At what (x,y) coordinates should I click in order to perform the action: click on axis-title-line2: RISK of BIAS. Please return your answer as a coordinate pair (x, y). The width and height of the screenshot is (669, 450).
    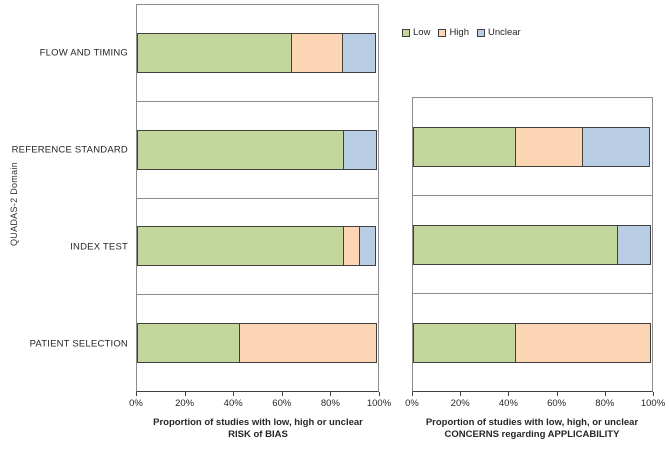
    Looking at the image, I should click on (258, 434).